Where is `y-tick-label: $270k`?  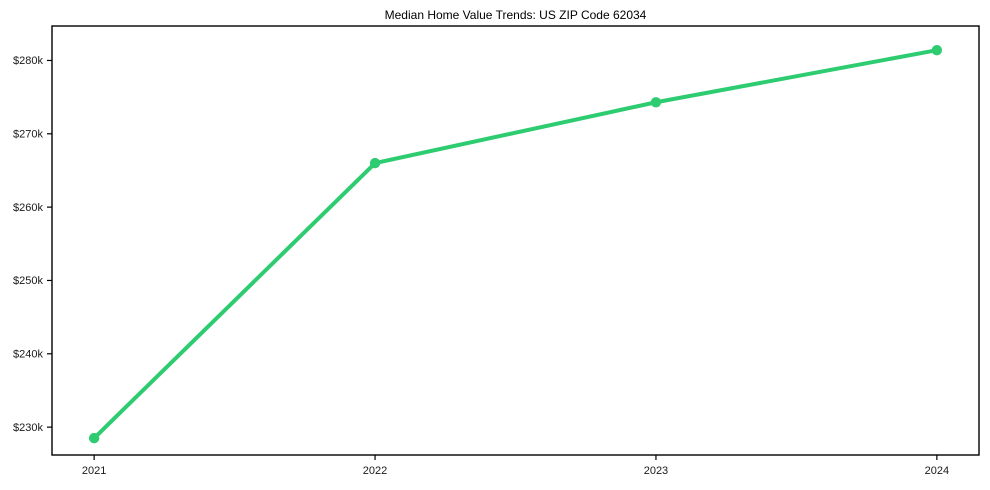
y-tick-label: $270k is located at coordinates (28, 135).